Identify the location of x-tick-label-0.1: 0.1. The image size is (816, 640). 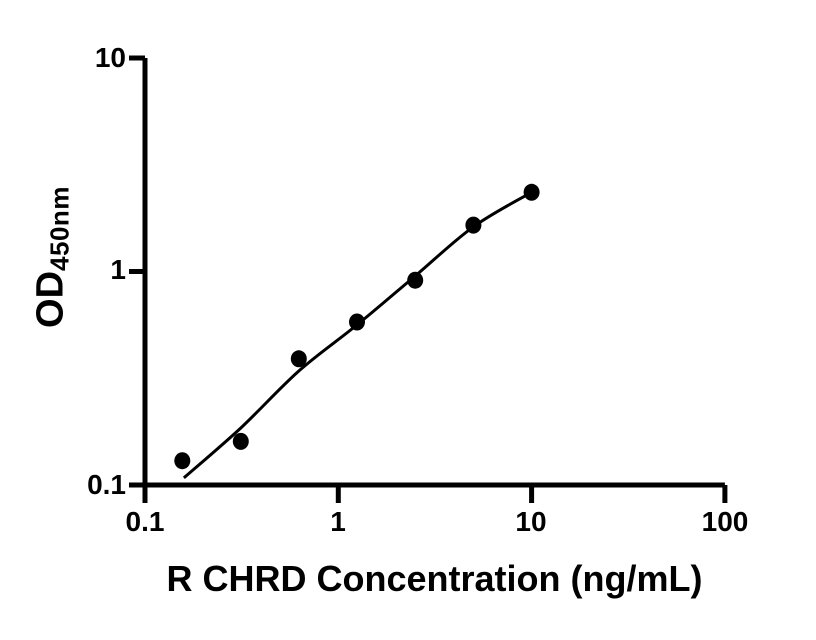
(145, 521).